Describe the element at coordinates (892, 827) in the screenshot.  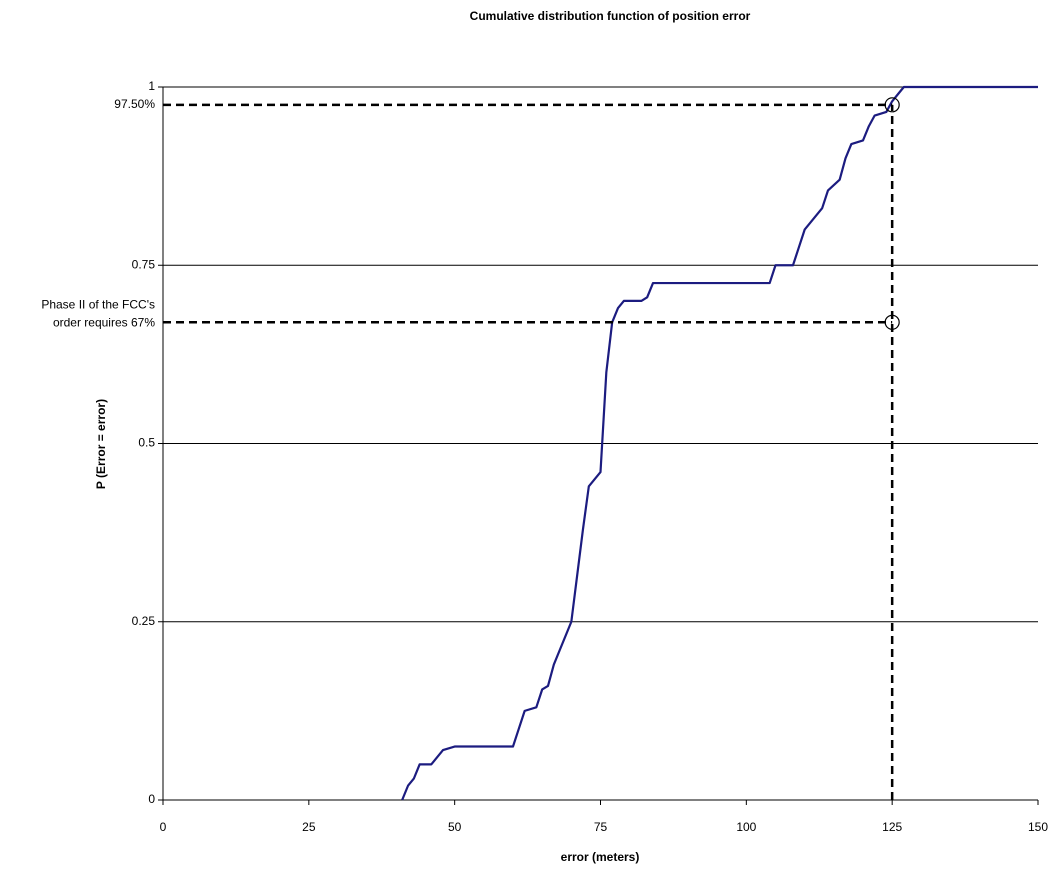
I see `x-tick-label: 125` at that location.